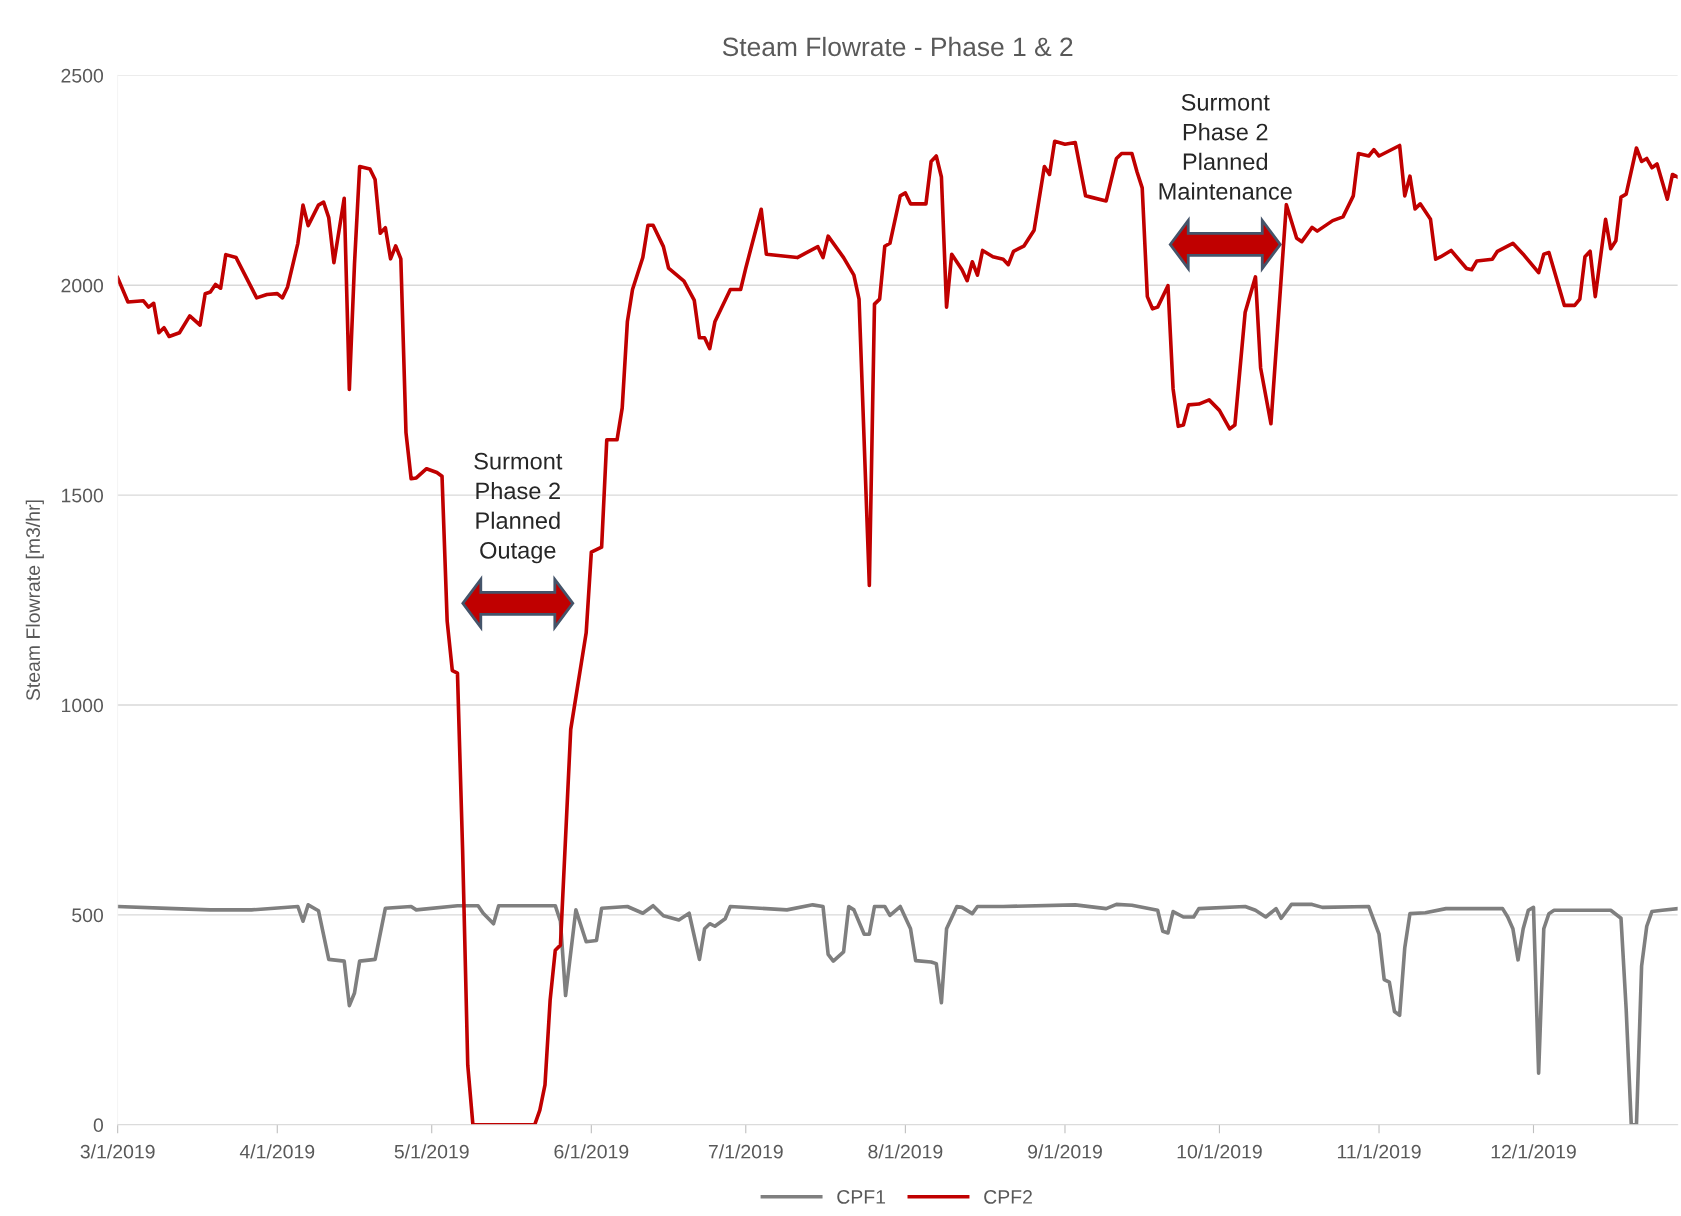 The width and height of the screenshot is (1681, 1216). I want to click on y-tick-label: 0, so click(98, 1125).